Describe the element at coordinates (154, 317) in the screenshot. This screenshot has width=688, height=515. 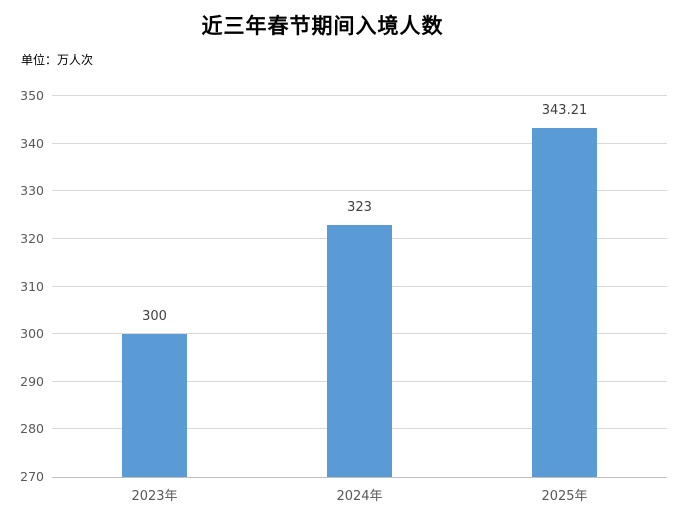
I see `bar-value-label: 300` at that location.